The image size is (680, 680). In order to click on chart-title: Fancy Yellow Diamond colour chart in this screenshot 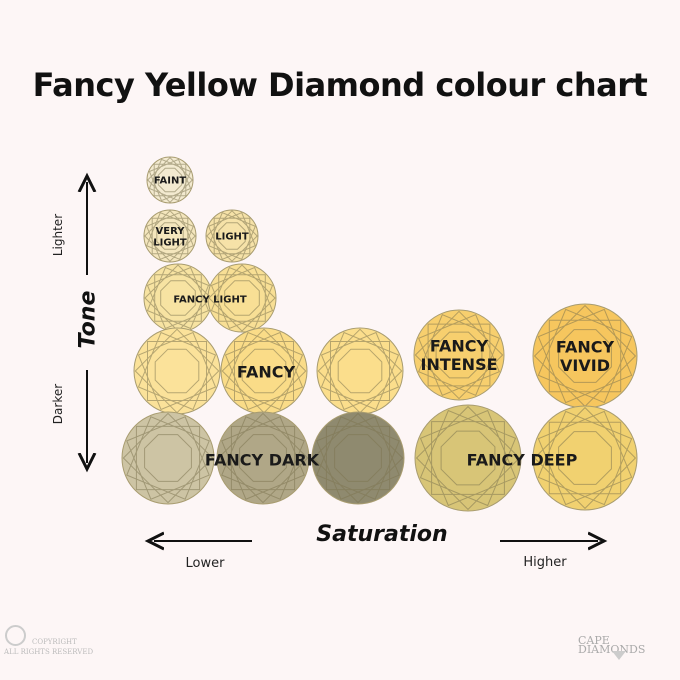, I will do `click(340, 85)`.